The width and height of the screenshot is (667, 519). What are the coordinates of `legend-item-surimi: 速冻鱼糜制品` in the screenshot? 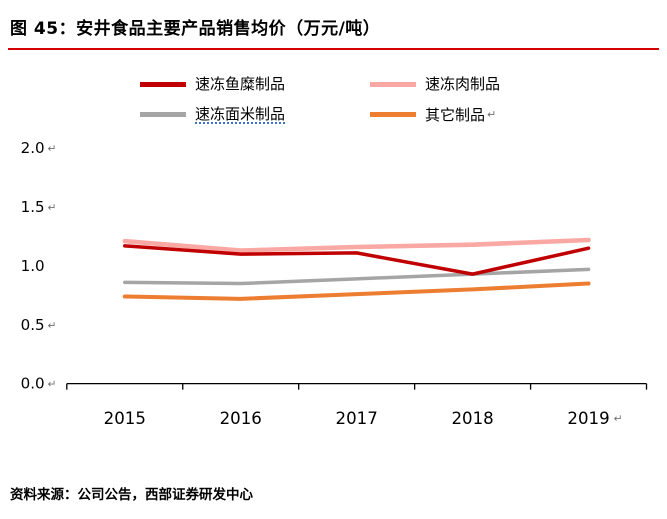 It's located at (255, 84).